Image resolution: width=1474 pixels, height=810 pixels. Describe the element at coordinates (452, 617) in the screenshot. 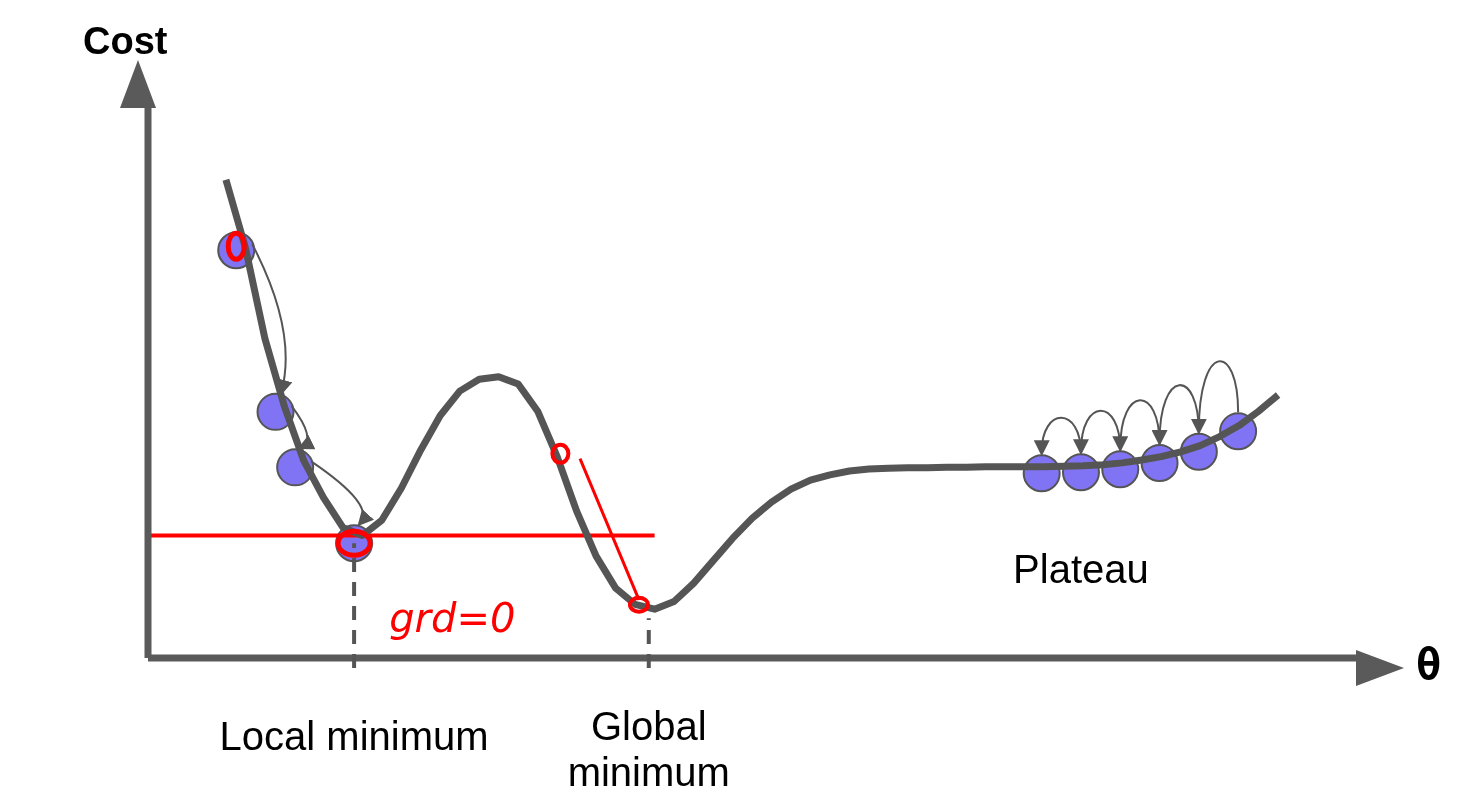

I see `annotation: grd=0` at that location.